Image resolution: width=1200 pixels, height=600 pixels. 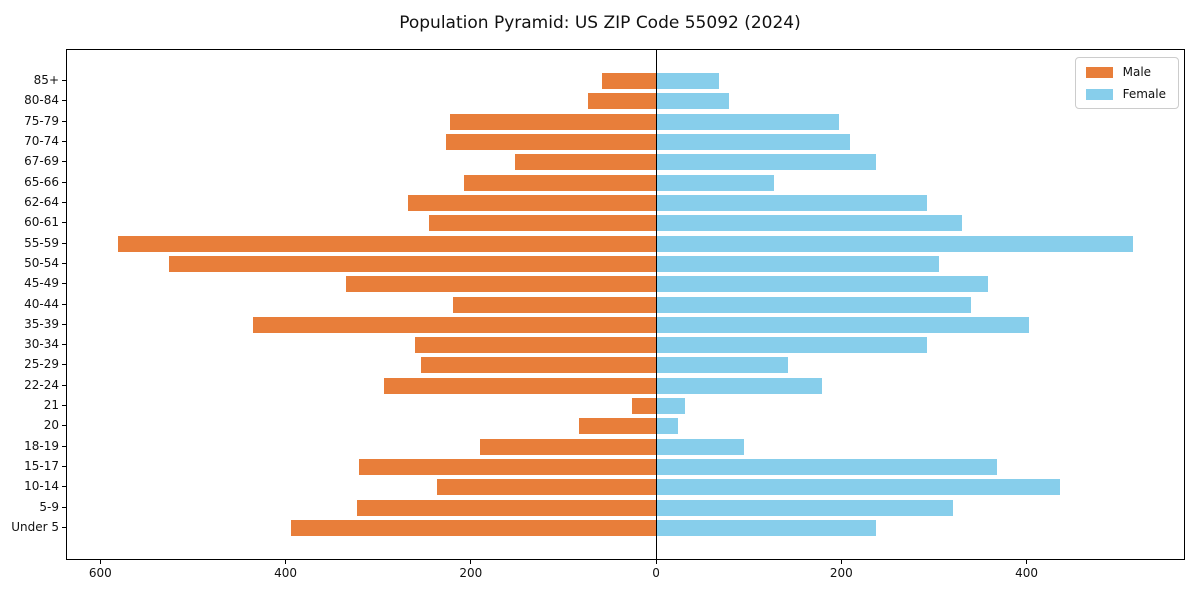 What do you see at coordinates (41, 242) in the screenshot?
I see `y-tick-label: 55-59` at bounding box center [41, 242].